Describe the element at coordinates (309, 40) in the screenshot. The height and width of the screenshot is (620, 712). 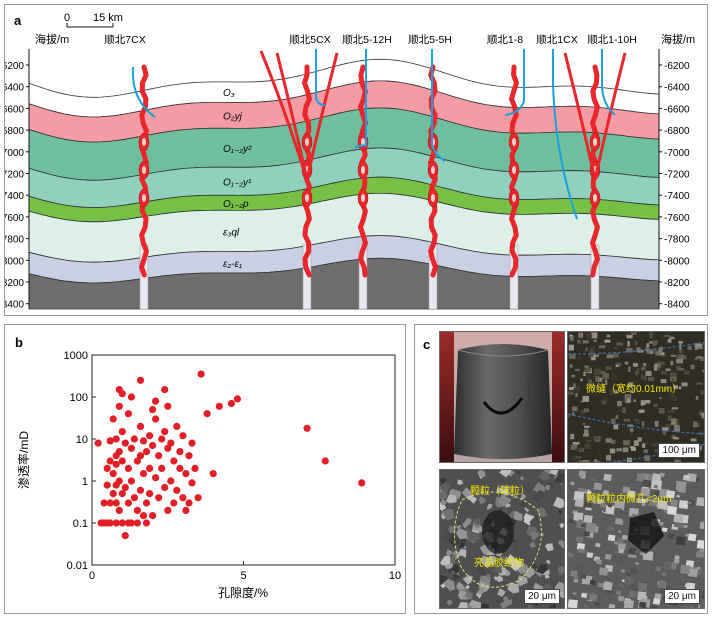
I see `well-label: 顺北5CX` at that location.